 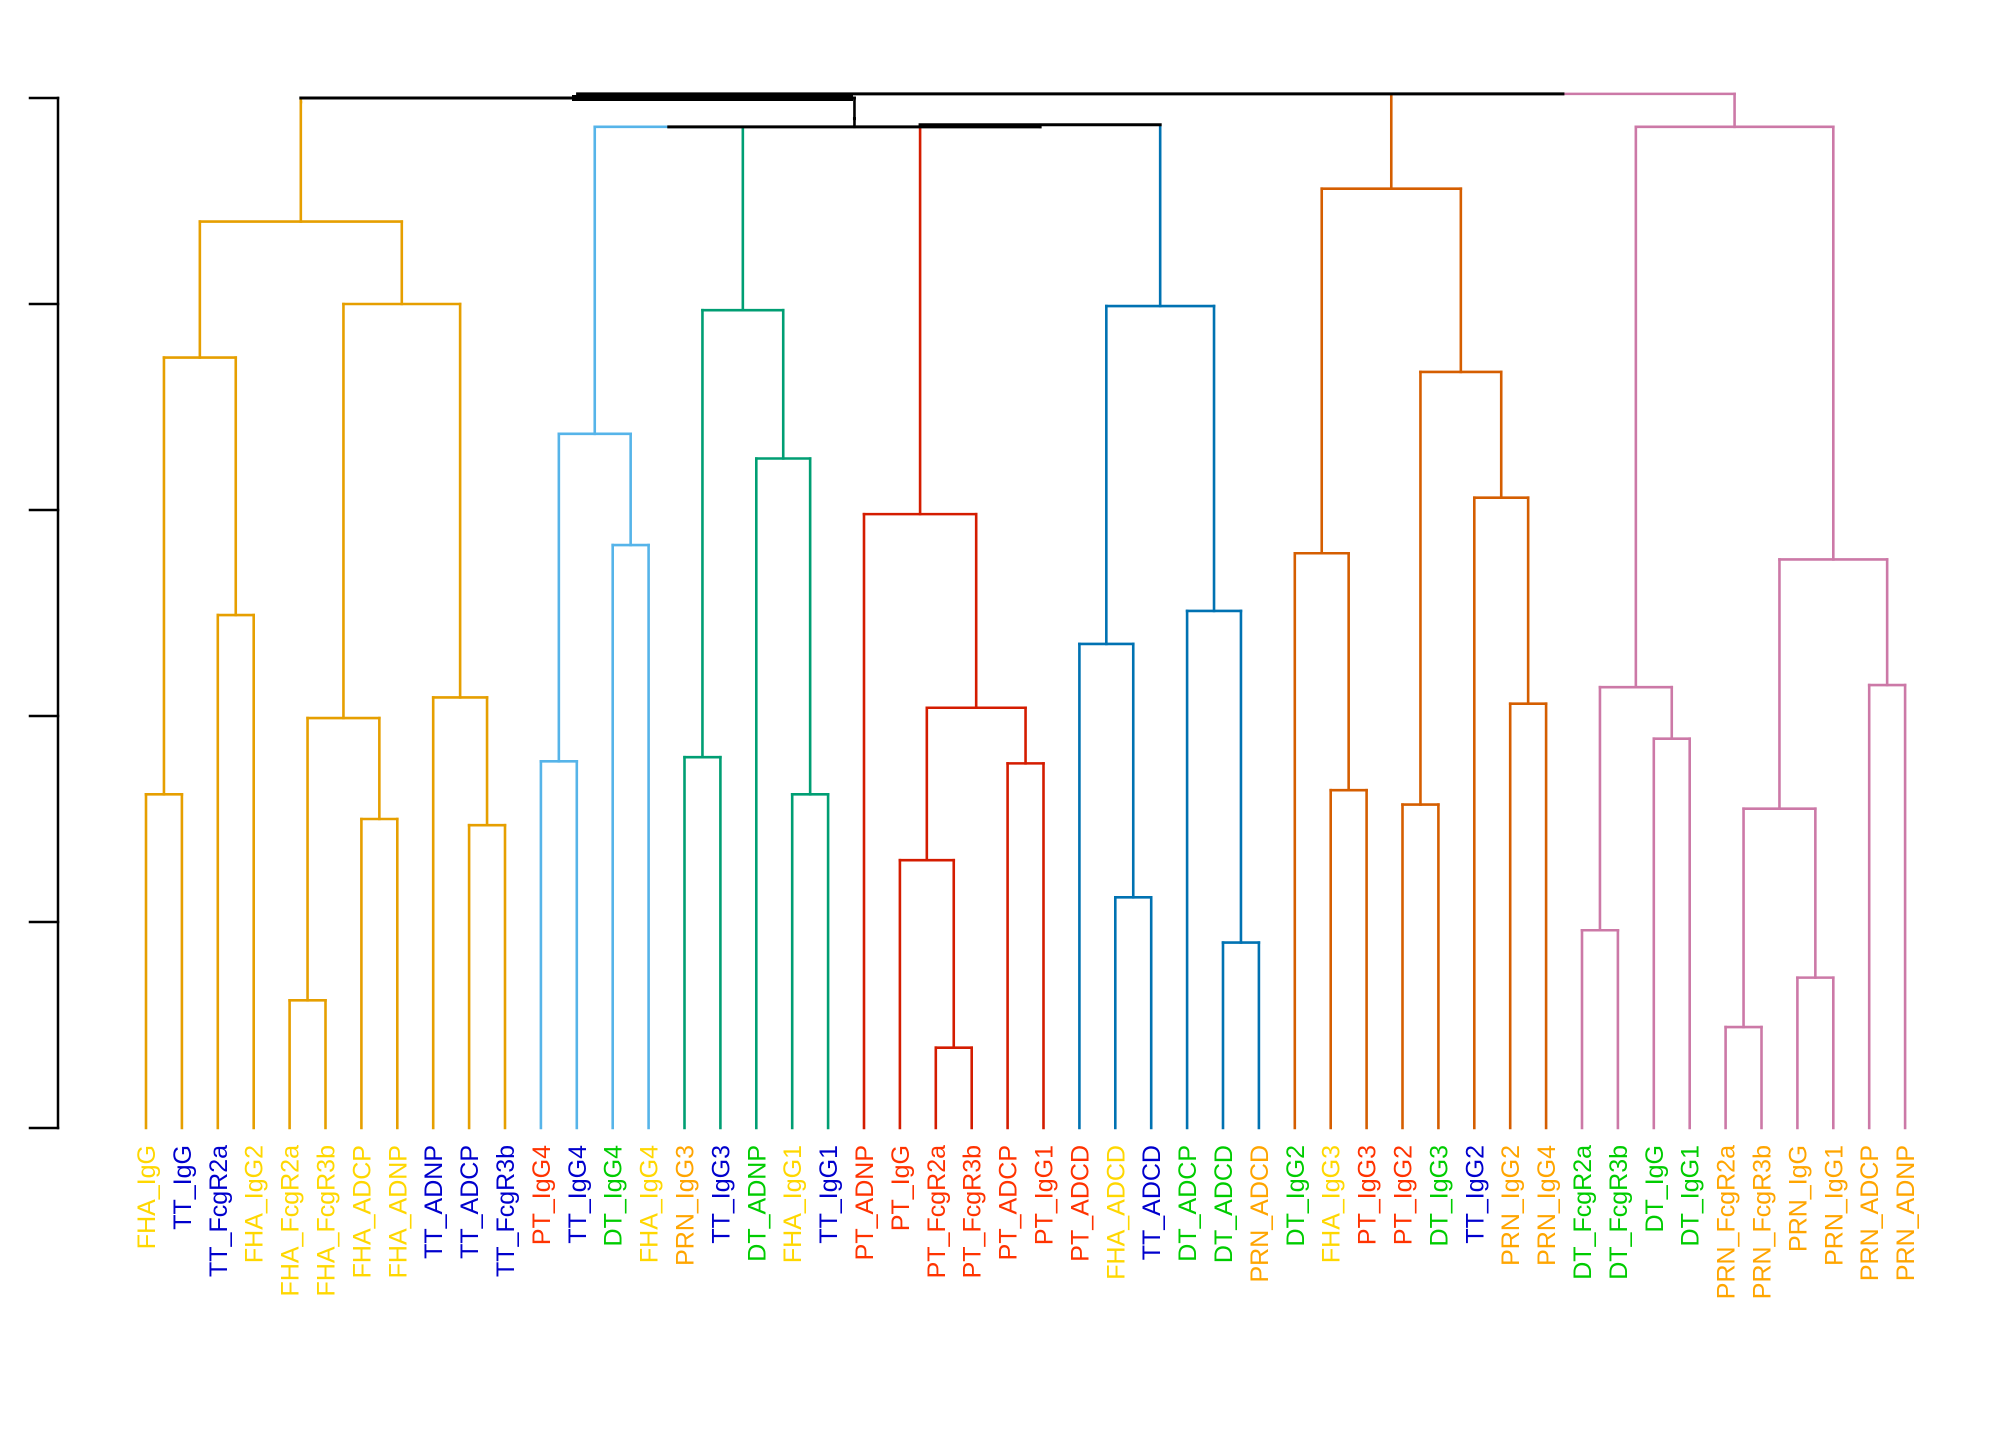 What do you see at coordinates (1296, 1195) in the screenshot?
I see `leaf-label: DT_IgG2` at bounding box center [1296, 1195].